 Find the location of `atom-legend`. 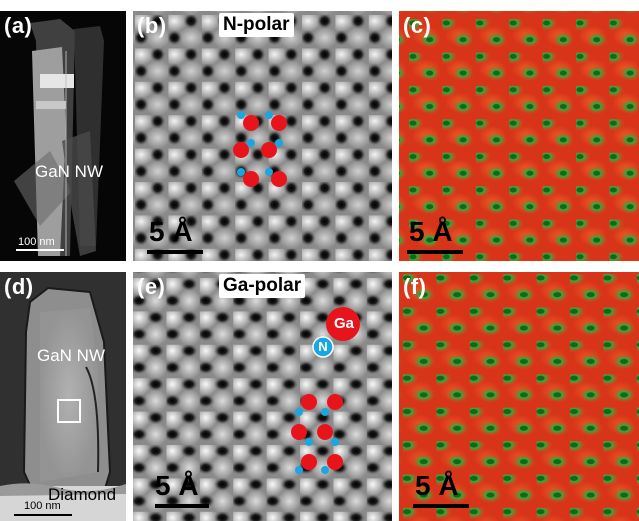

atom-legend is located at coordinates (336, 332).